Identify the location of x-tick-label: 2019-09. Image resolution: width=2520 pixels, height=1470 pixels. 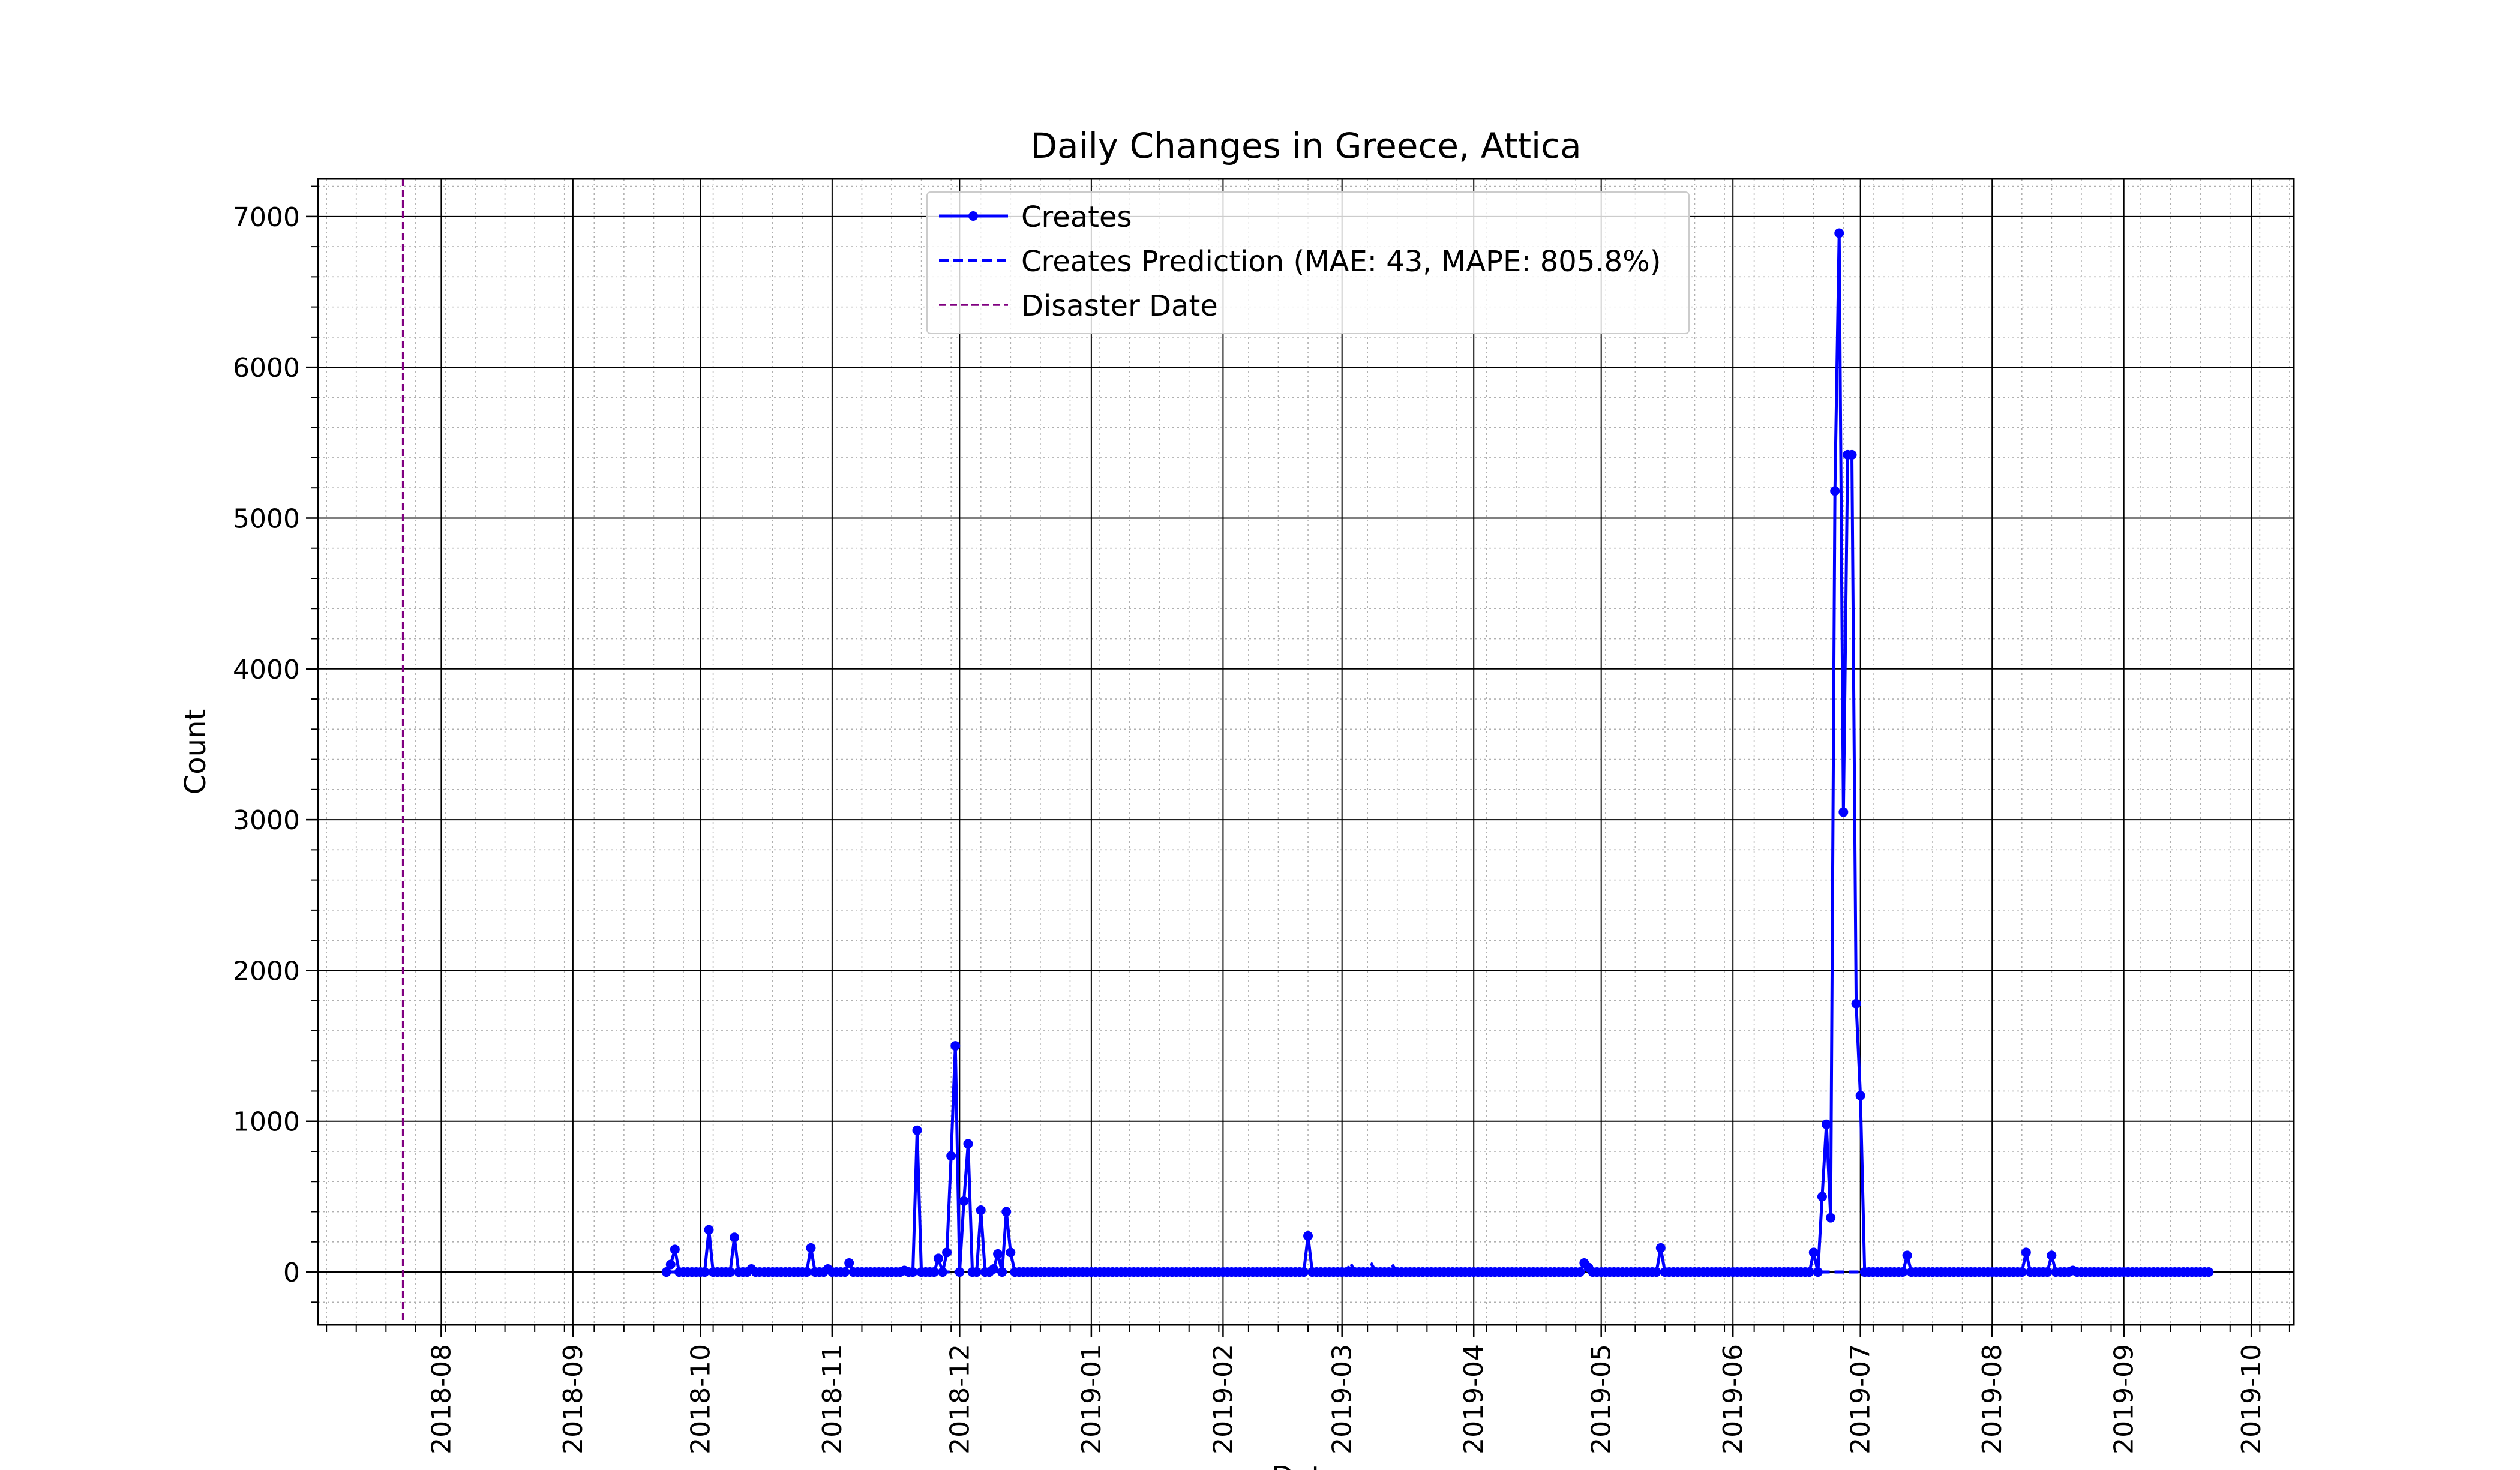
(2124, 1399).